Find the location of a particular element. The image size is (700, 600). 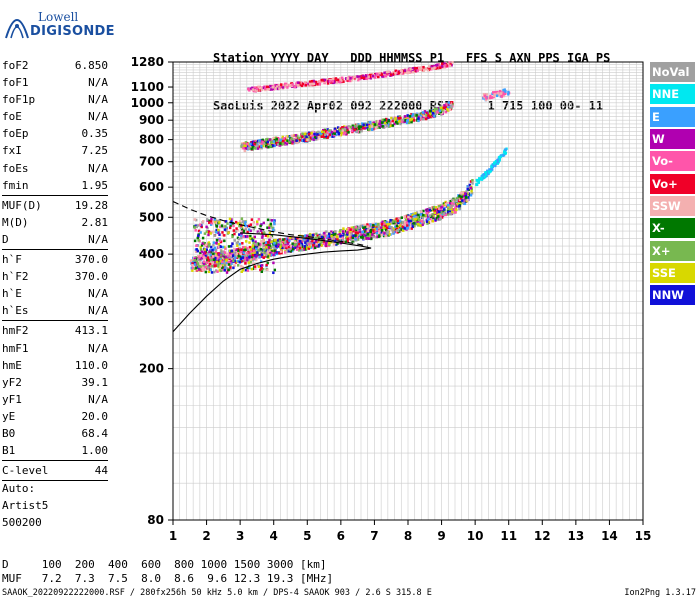

legend-item-nnw: NNW is located at coordinates (672, 295).